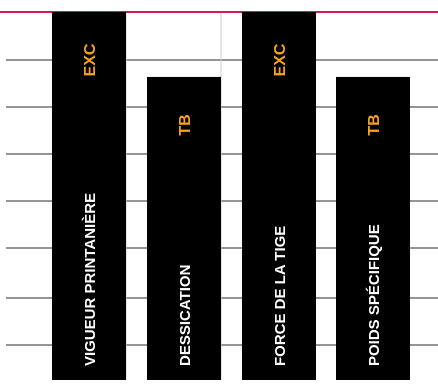 The image size is (438, 390). Describe the element at coordinates (280, 59) in the screenshot. I see `bar-value-label-3: EXC` at that location.